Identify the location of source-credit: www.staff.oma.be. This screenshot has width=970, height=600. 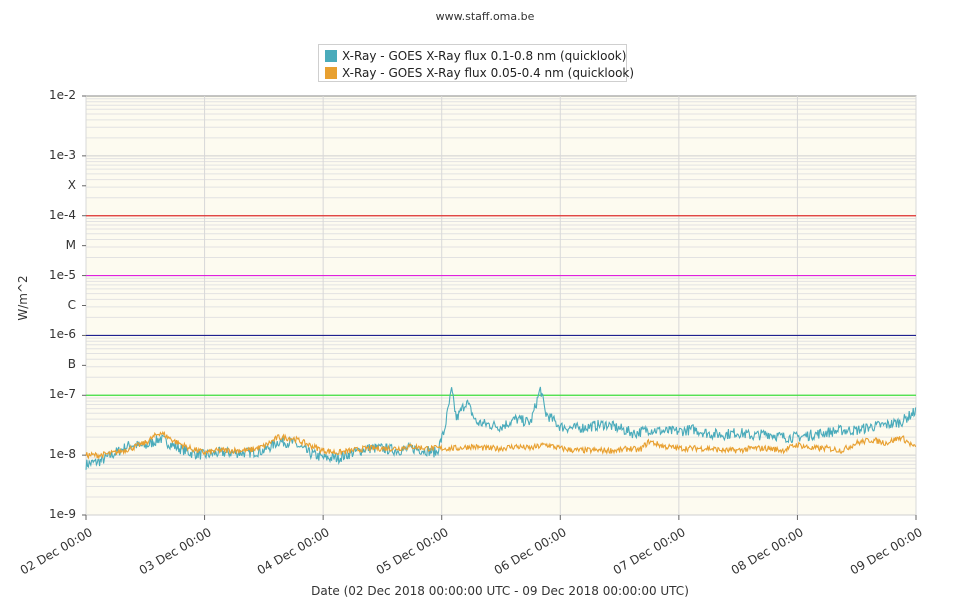
(485, 16).